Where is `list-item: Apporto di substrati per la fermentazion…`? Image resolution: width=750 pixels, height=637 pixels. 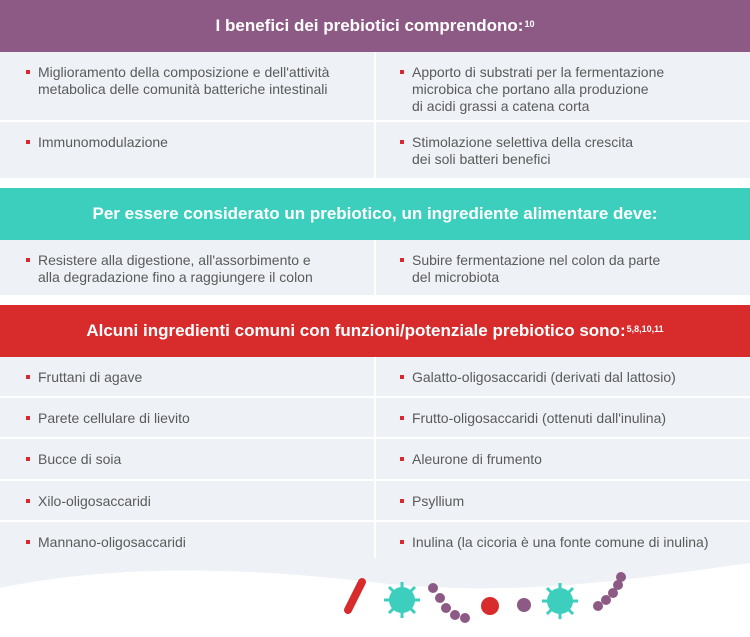
list-item: Apporto di substrati per la fermentazion… is located at coordinates (563, 86).